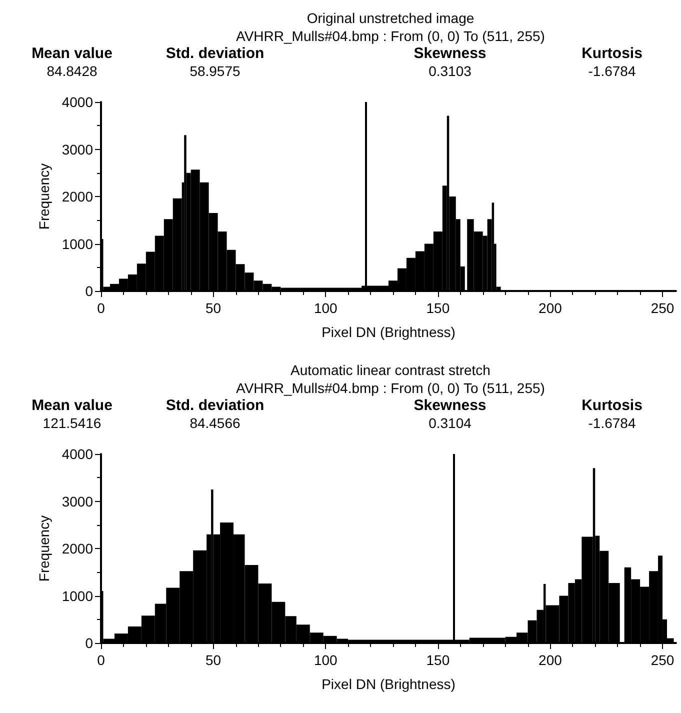 This screenshot has width=681, height=713. I want to click on chart-title: Original unstretched image, so click(391, 18).